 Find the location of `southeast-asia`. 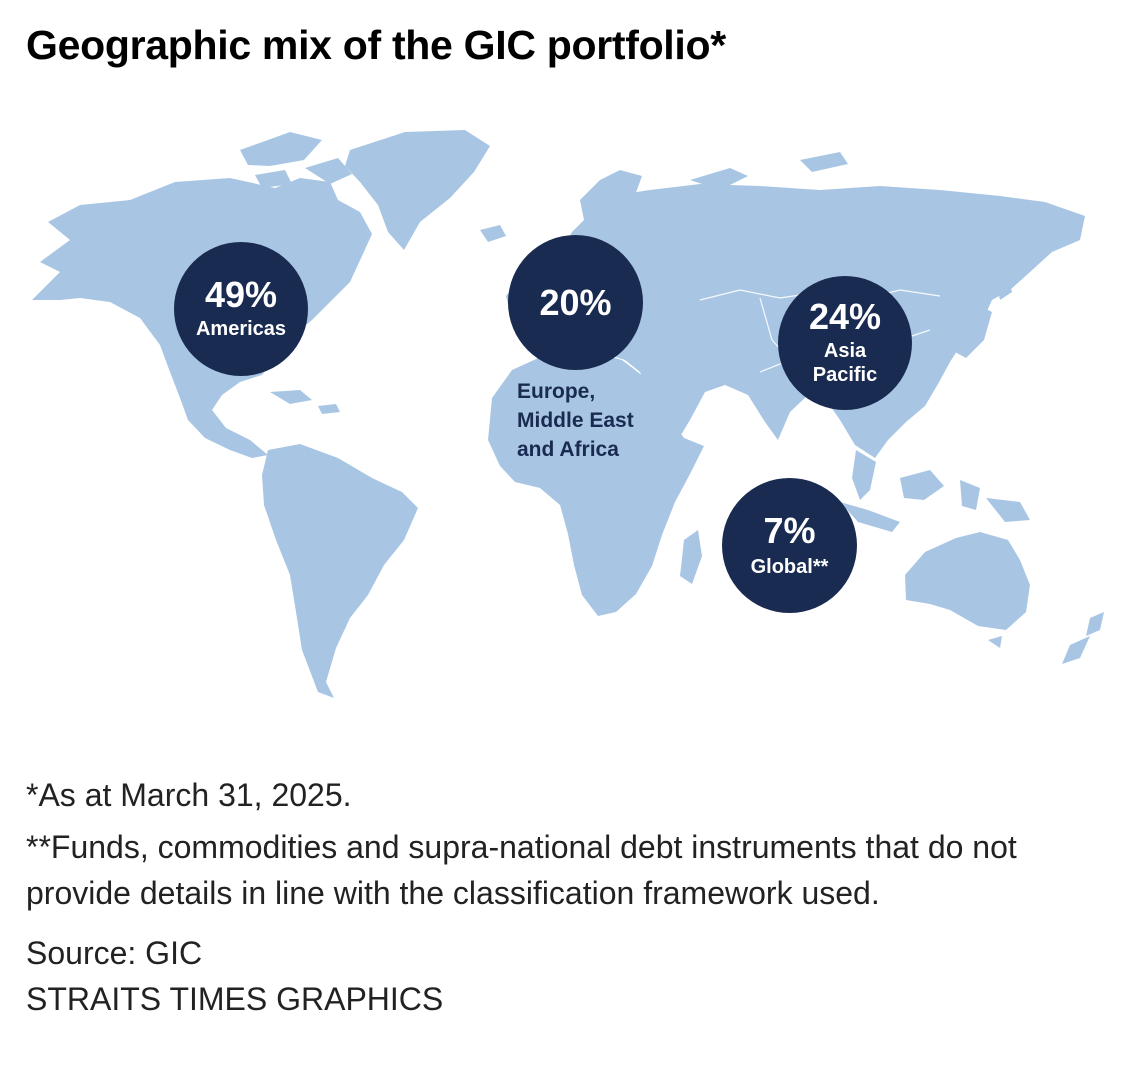

southeast-asia is located at coordinates (935, 491).